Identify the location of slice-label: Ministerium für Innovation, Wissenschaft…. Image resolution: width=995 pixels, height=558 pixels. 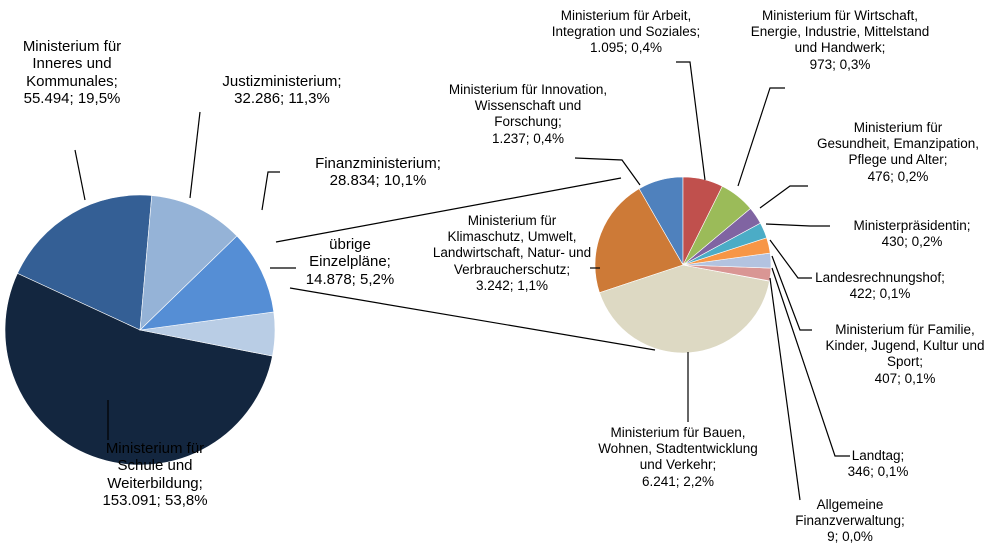
(528, 114).